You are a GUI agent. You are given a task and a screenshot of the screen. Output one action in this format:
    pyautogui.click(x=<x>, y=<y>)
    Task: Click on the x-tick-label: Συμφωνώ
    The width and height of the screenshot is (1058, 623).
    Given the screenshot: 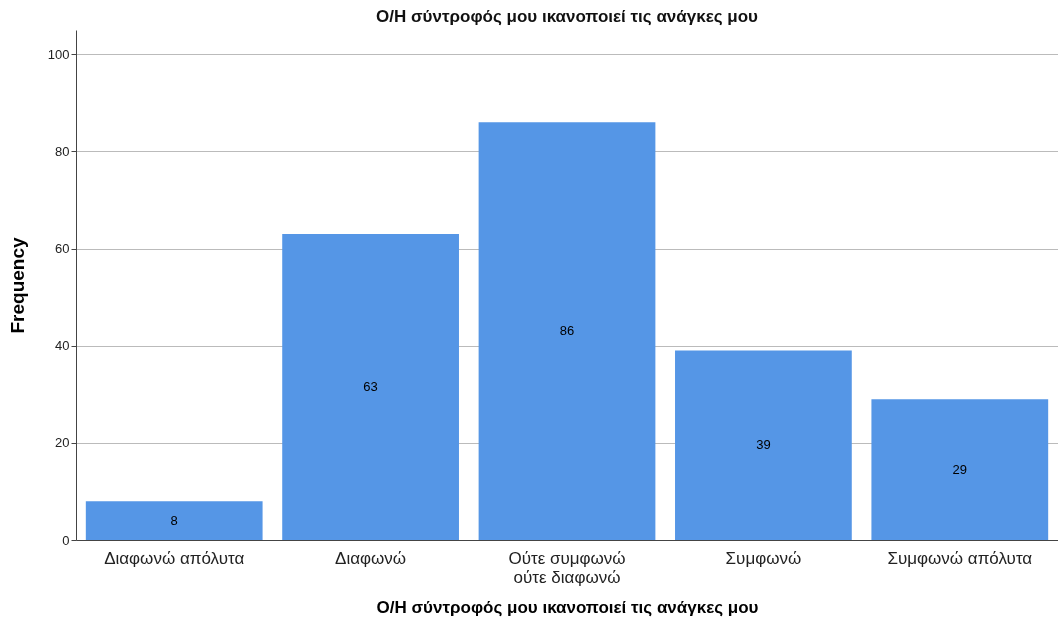 What is the action you would take?
    pyautogui.click(x=763, y=558)
    